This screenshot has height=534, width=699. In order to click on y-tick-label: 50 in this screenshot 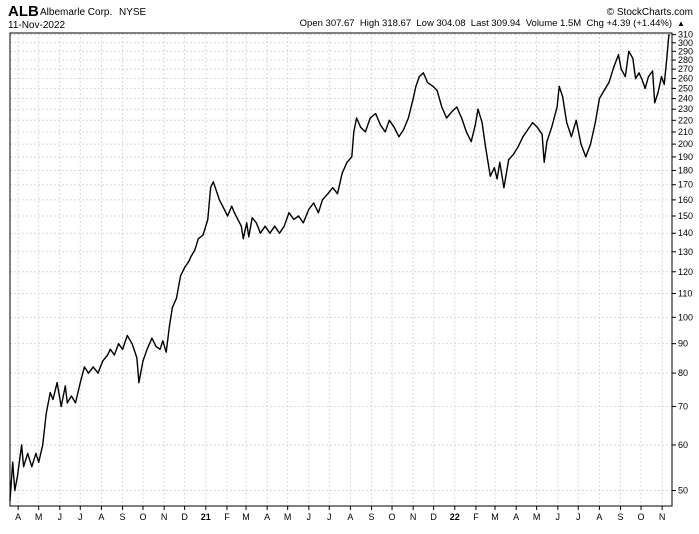, I will do `click(683, 491)`.